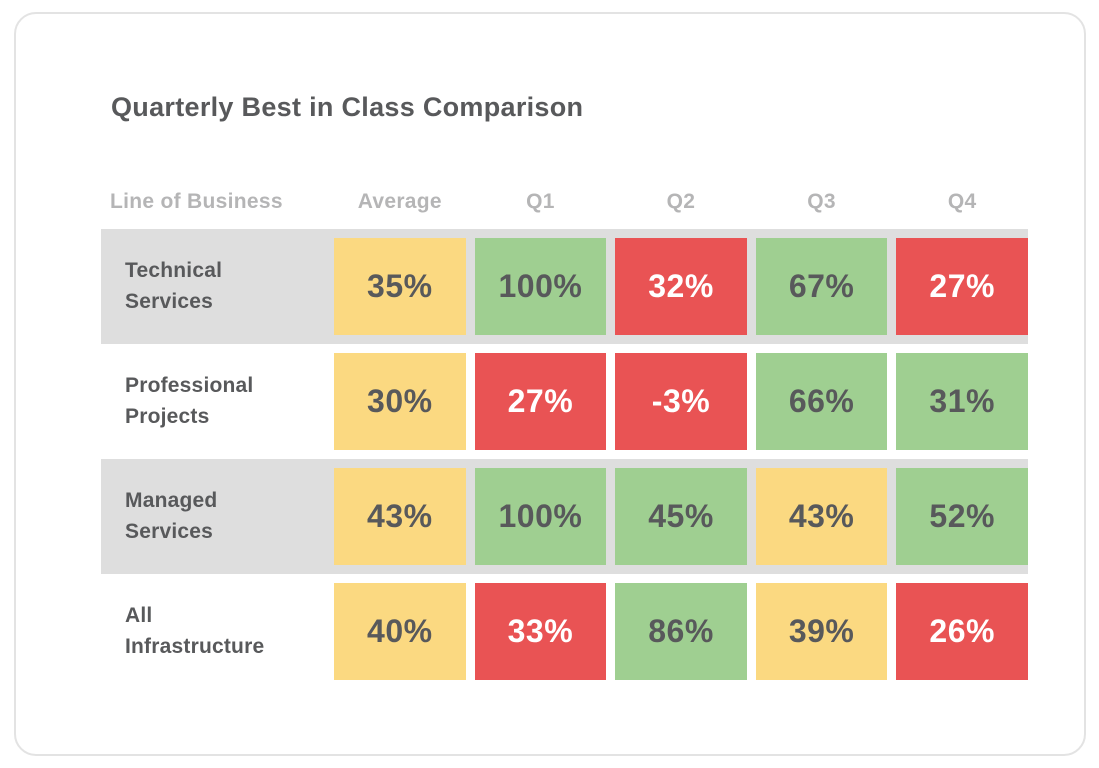  I want to click on value-cell: 30%, so click(400, 401).